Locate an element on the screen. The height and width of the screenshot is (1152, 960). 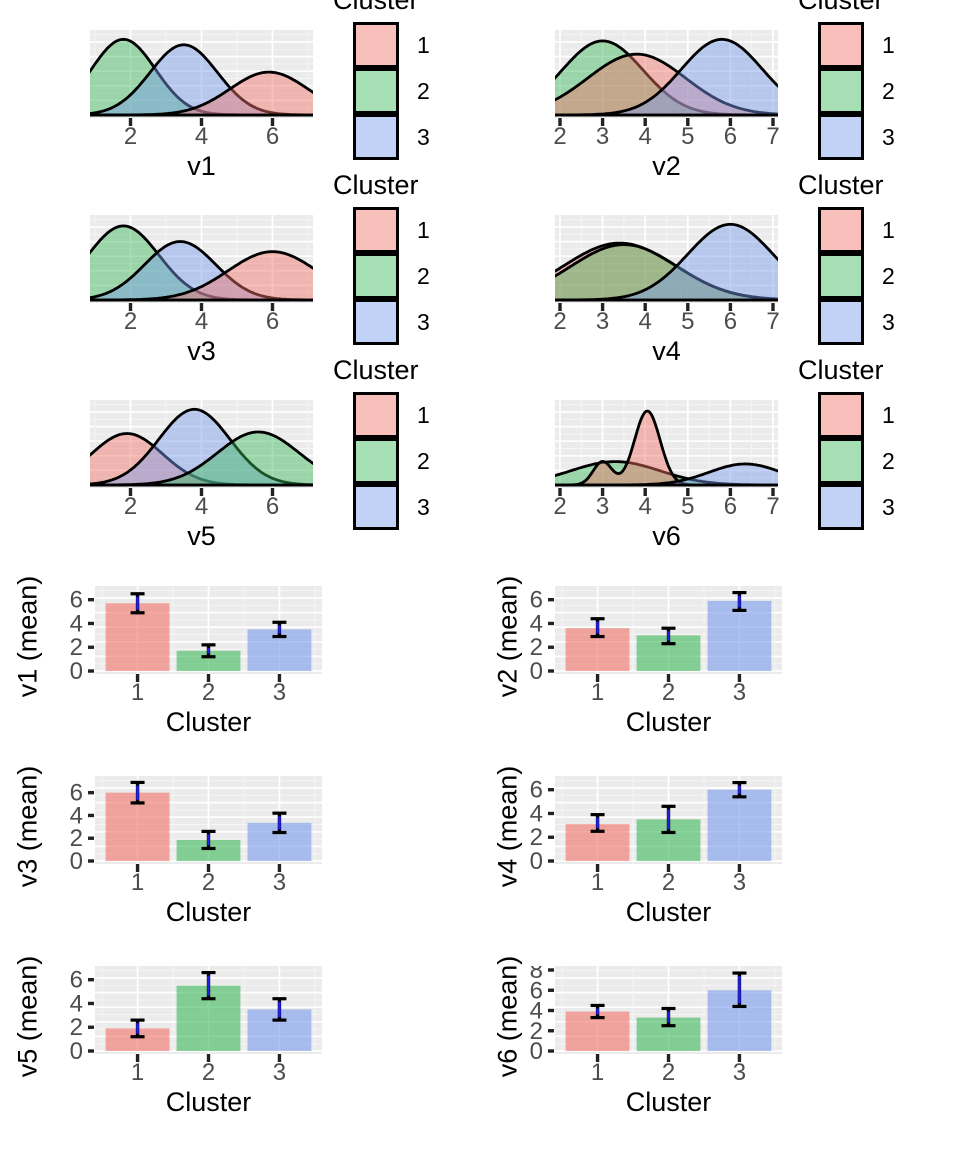
density-plot-v3: 2 4 6 v3 is located at coordinates (205, 268).